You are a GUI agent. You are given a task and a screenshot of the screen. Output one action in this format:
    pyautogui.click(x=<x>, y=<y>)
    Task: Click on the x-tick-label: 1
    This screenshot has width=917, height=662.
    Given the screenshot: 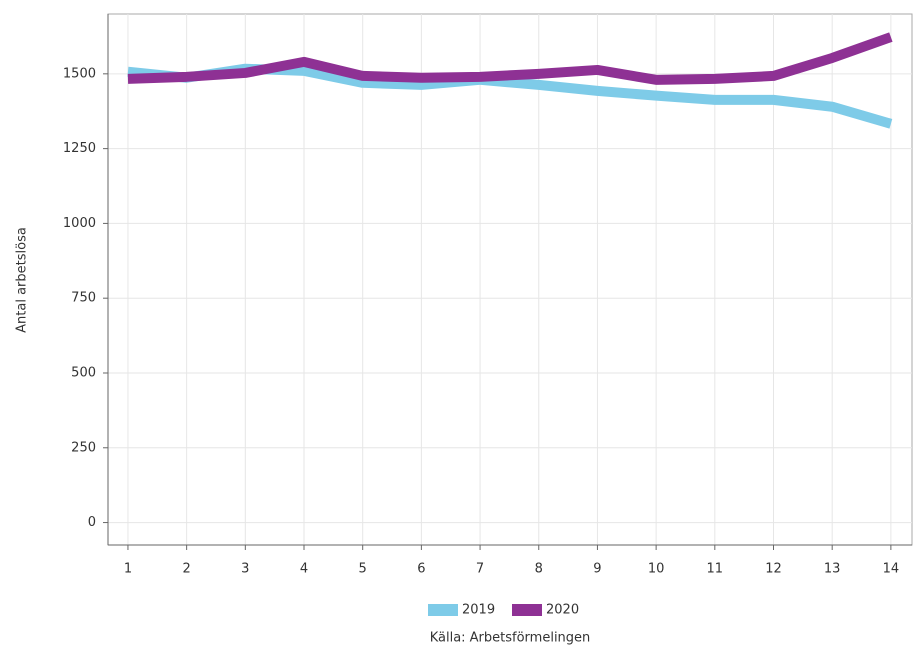 What is the action you would take?
    pyautogui.click(x=128, y=569)
    